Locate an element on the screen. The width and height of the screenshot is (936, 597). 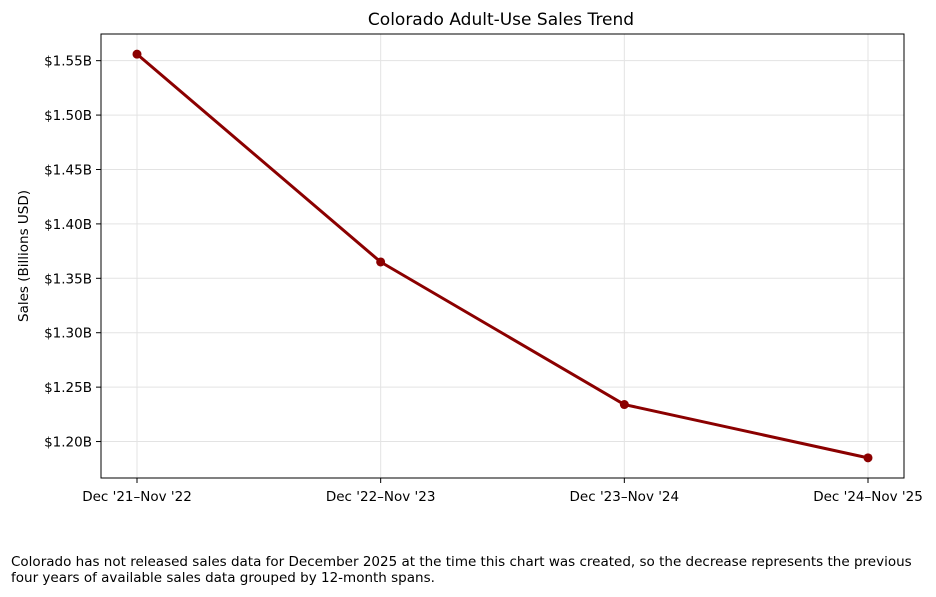
y-tick-label: $1.25B is located at coordinates (68, 388).